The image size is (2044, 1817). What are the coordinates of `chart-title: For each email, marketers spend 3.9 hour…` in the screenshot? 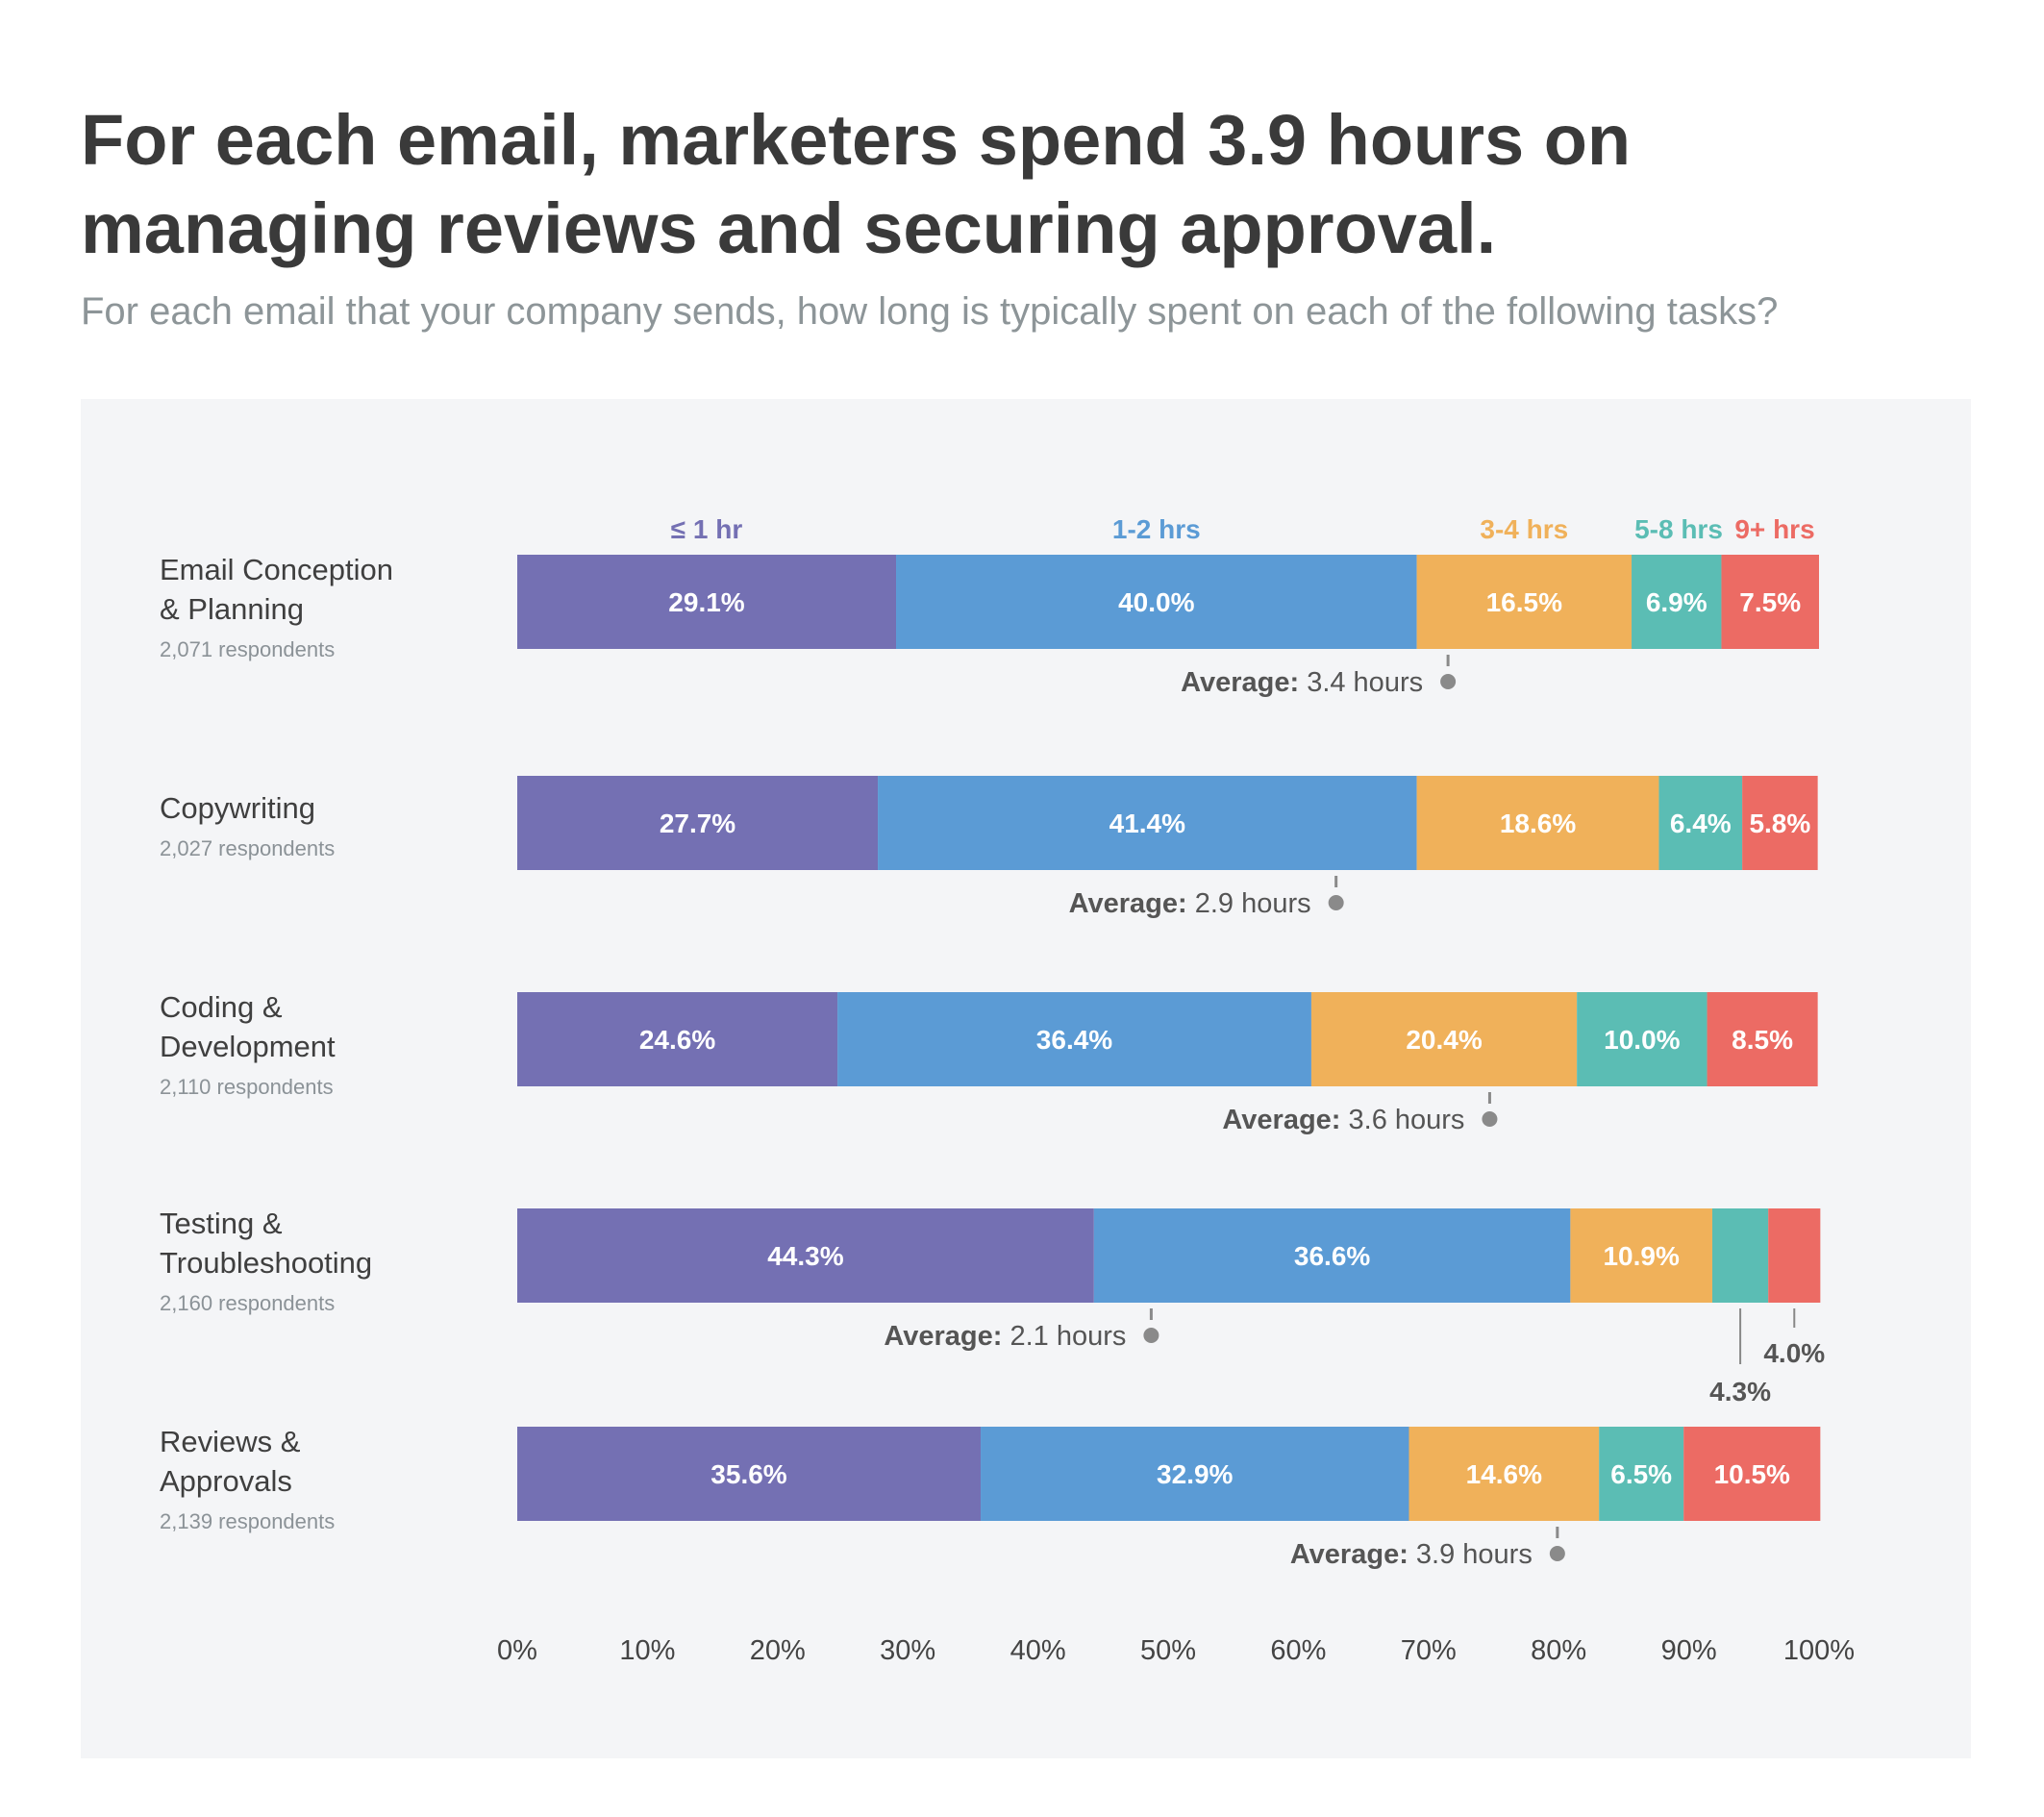 It's located at (856, 184).